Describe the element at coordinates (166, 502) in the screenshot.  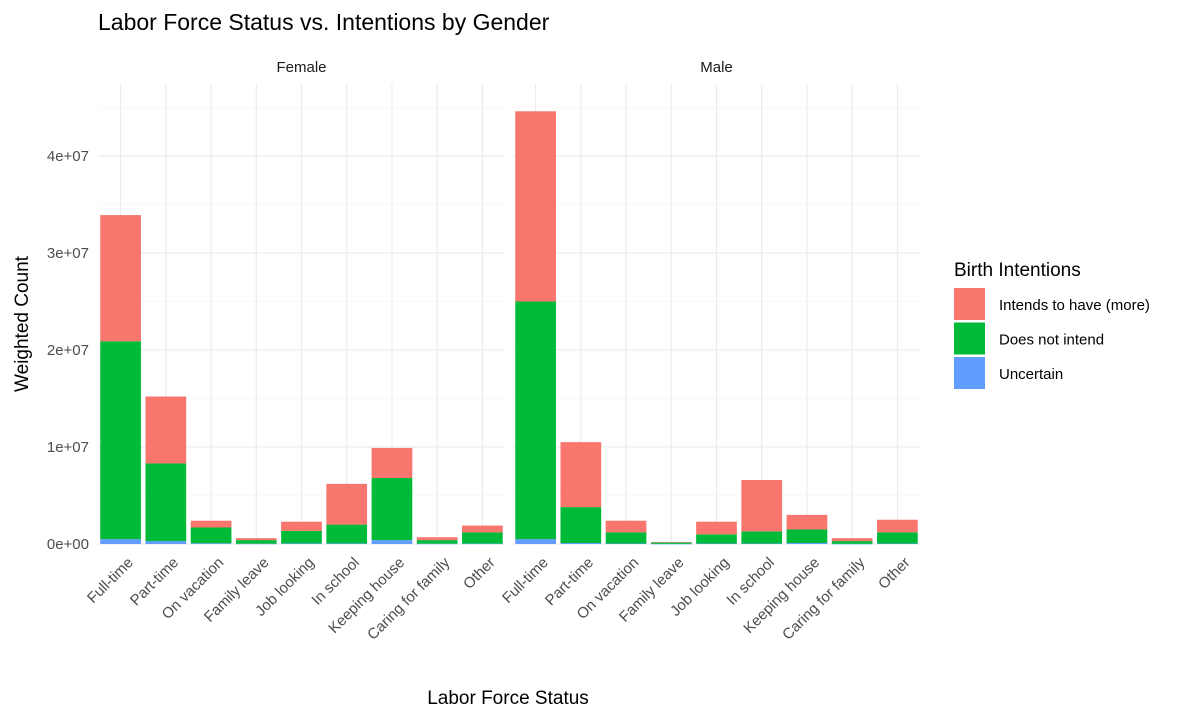
I see `bar-female-part-time-does-not-intend` at that location.